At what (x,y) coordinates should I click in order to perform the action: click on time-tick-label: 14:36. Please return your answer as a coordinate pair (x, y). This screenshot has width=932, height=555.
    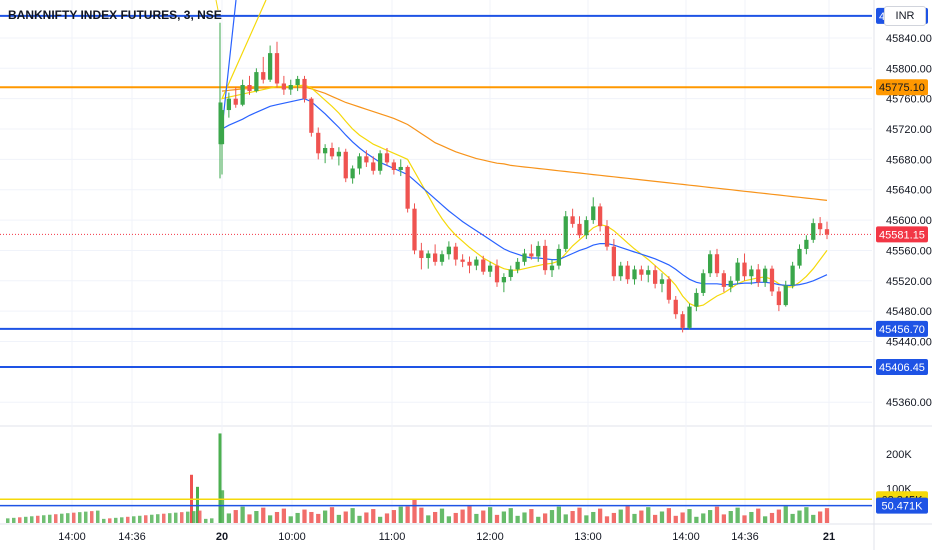
    Looking at the image, I should click on (132, 537).